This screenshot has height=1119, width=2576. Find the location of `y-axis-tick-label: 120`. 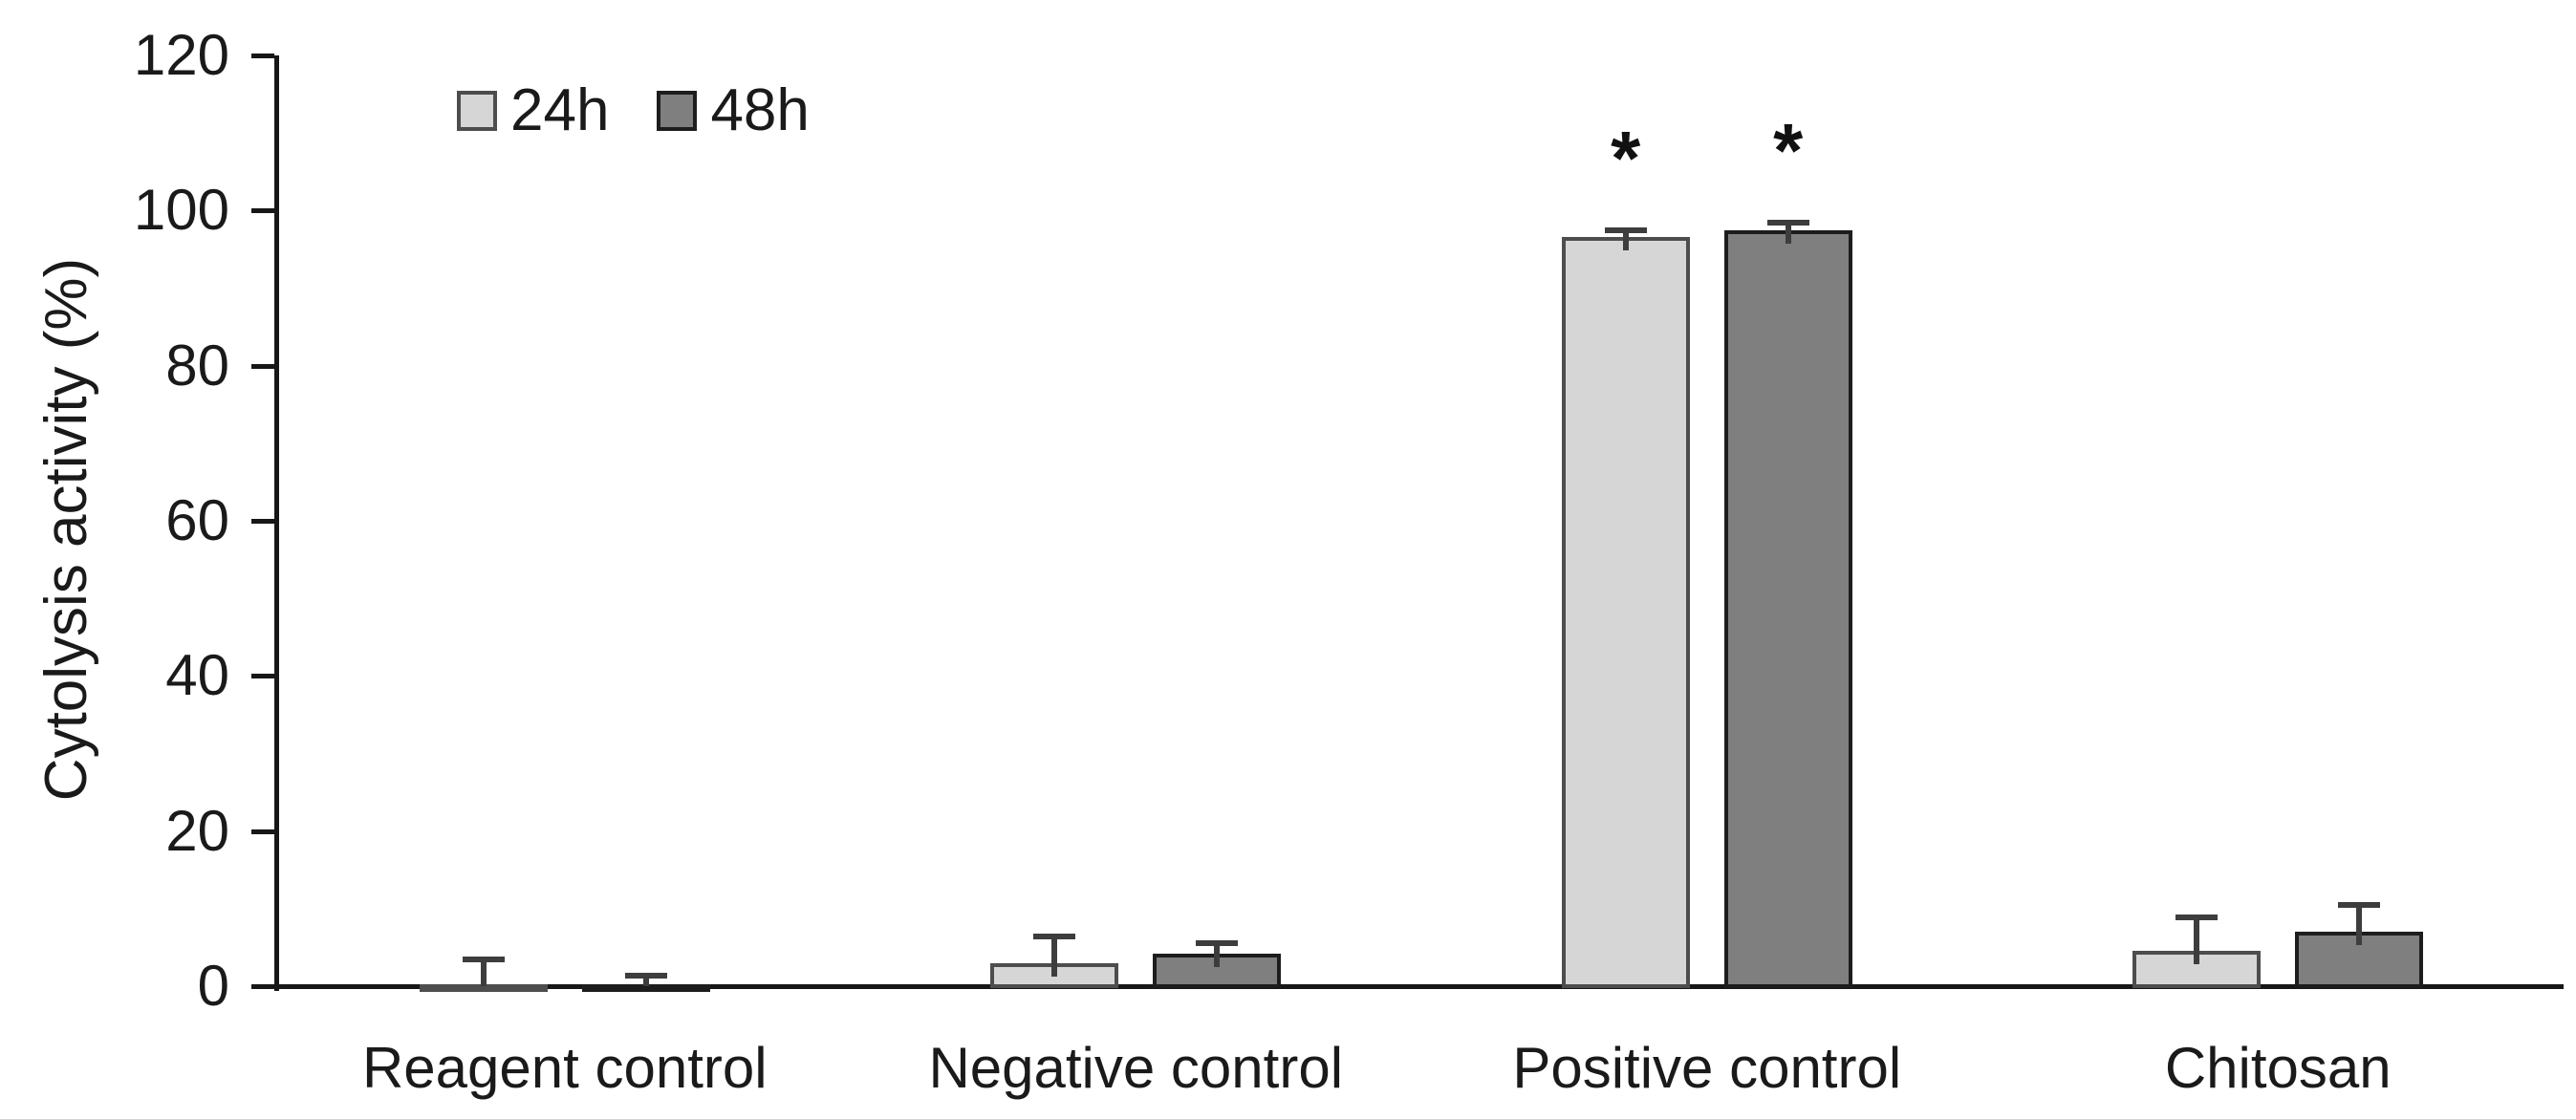

y-axis-tick-label: 120 is located at coordinates (181, 55).